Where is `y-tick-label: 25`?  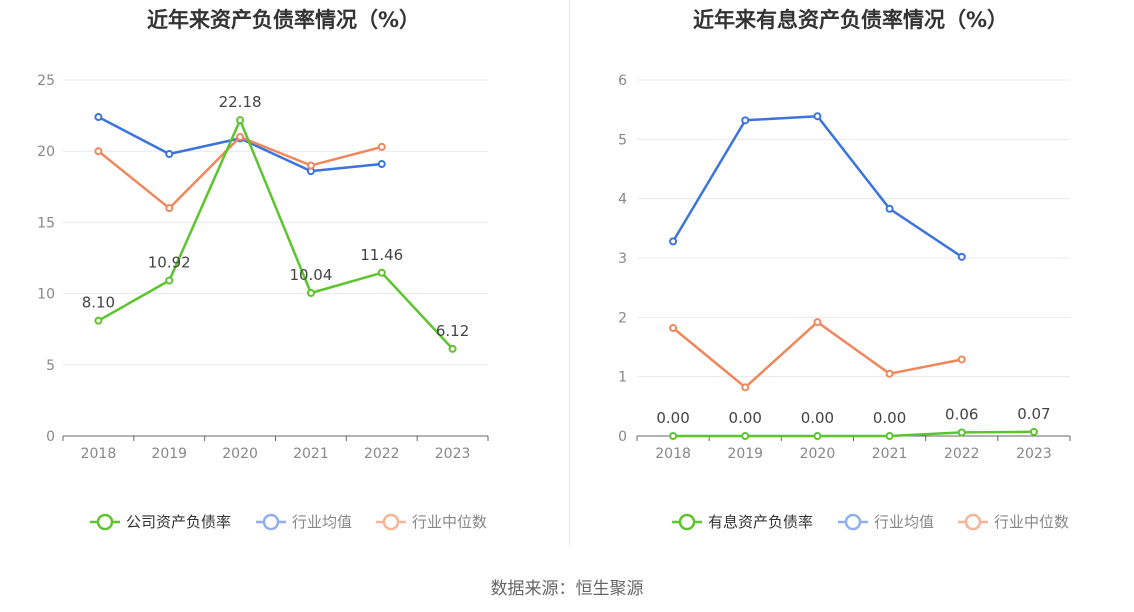 y-tick-label: 25 is located at coordinates (46, 81).